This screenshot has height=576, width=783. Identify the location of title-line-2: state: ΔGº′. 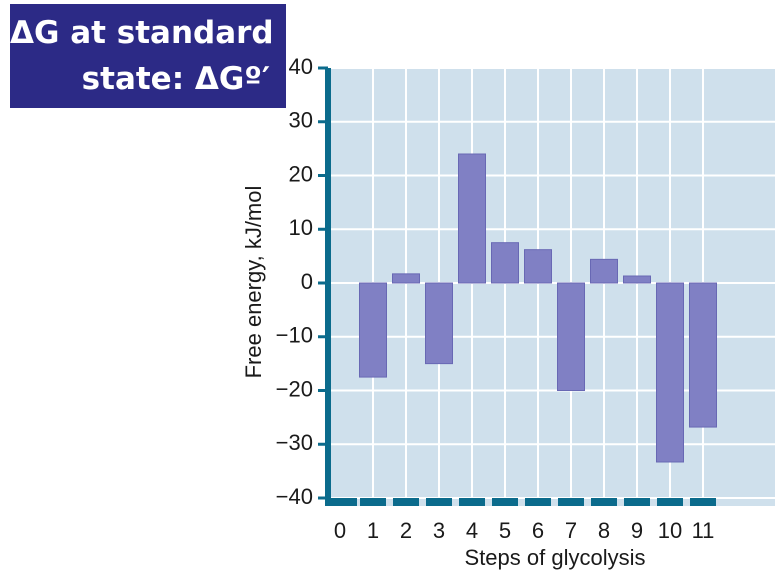
(175, 79).